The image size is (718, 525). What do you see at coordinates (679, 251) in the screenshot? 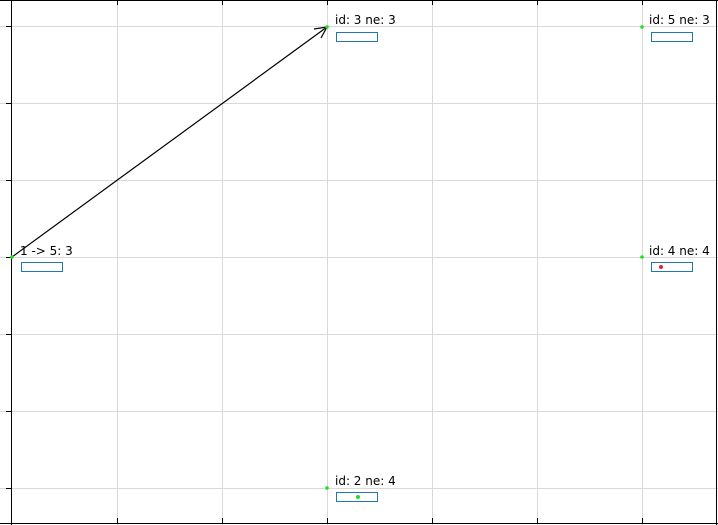
I see `node-label: id: 4 ne: 4` at bounding box center [679, 251].